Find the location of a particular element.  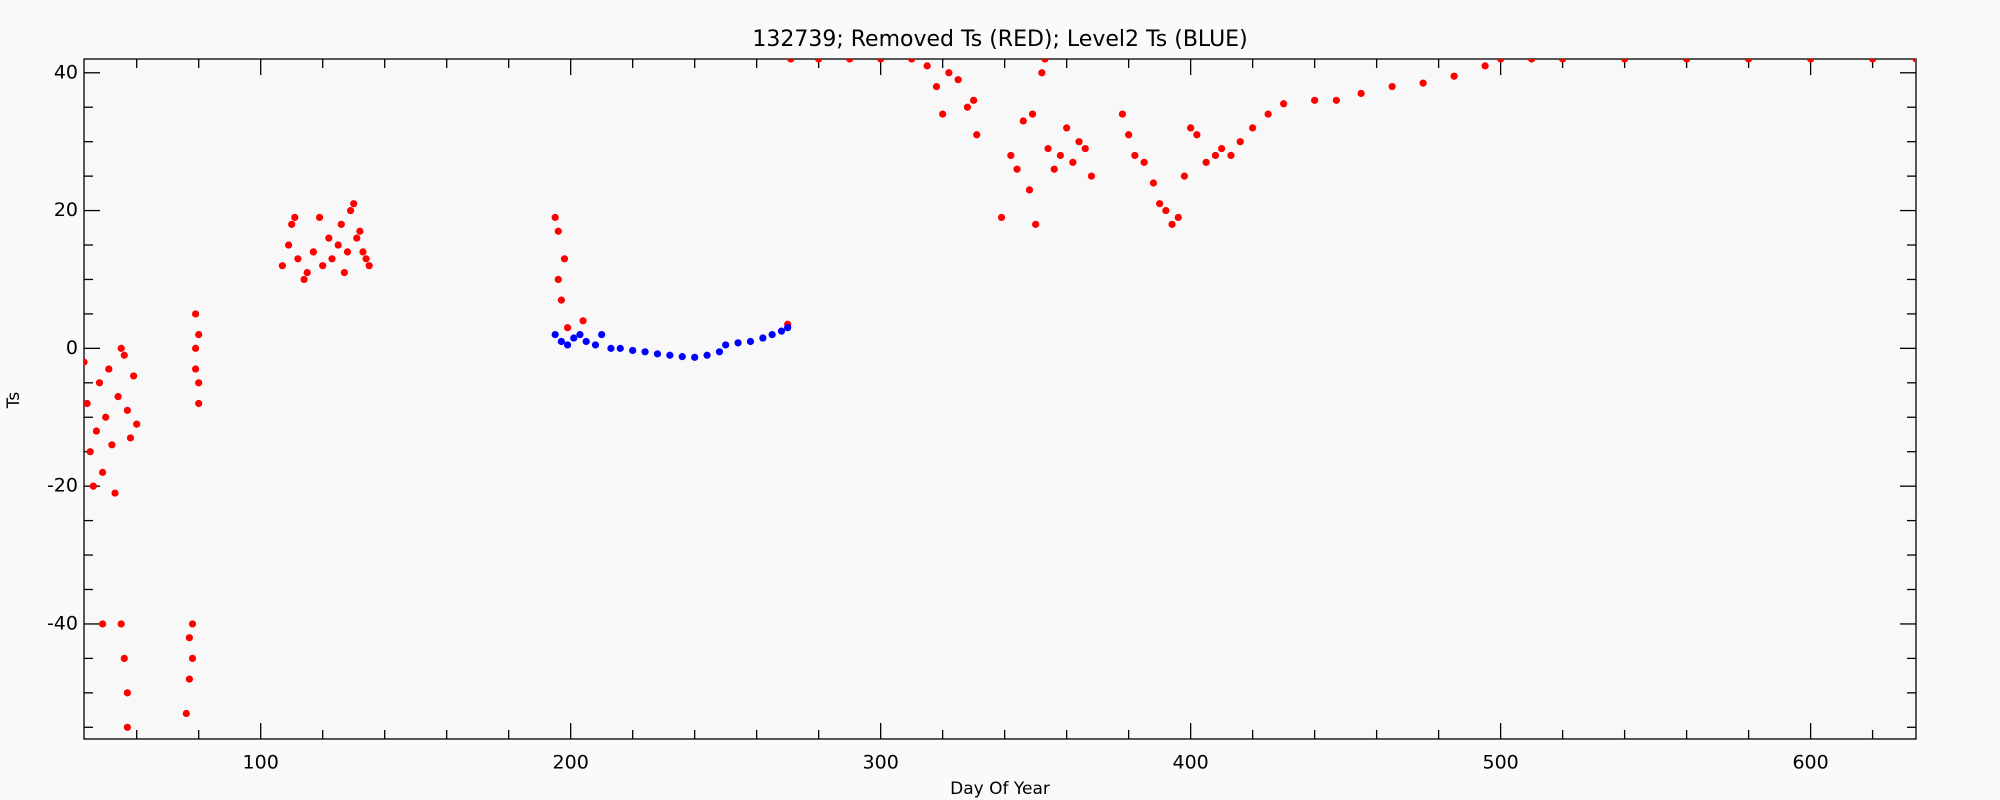

x-tick-label: 300 is located at coordinates (881, 763).